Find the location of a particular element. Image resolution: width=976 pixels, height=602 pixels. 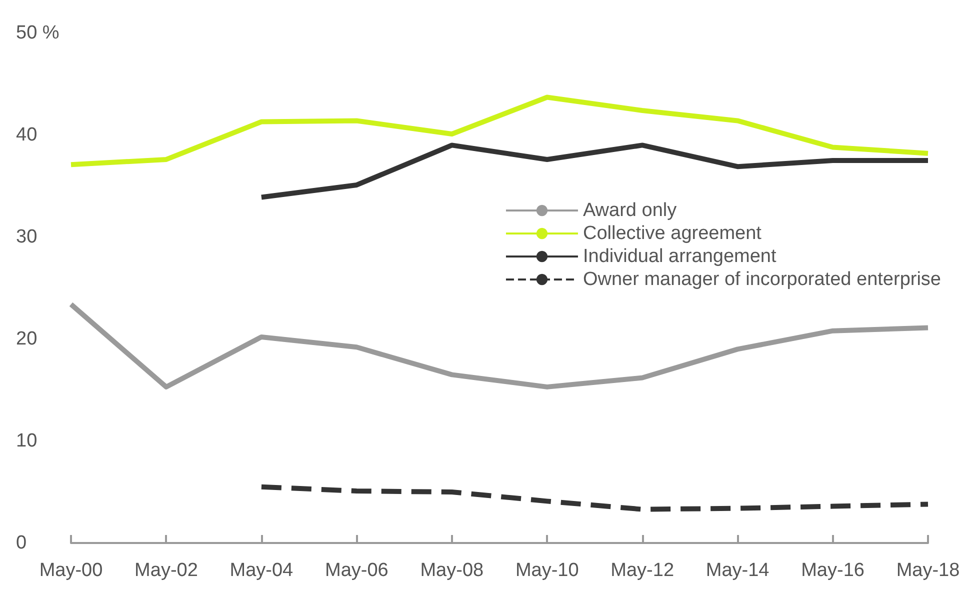

legend-label: Award only is located at coordinates (630, 210).